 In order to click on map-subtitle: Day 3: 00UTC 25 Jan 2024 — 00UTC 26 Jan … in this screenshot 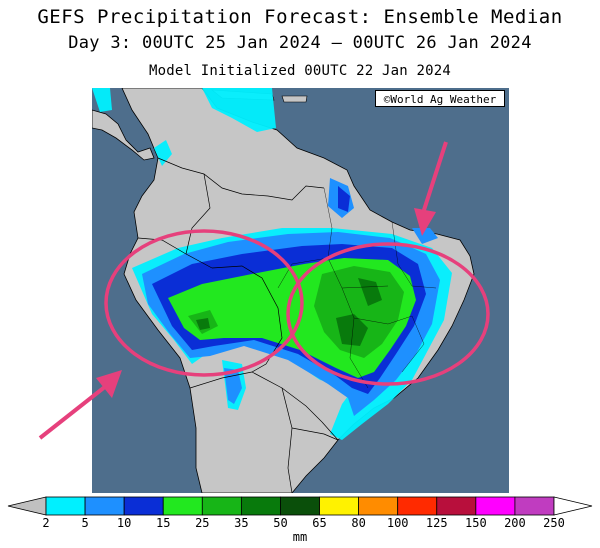, I will do `click(300, 43)`.